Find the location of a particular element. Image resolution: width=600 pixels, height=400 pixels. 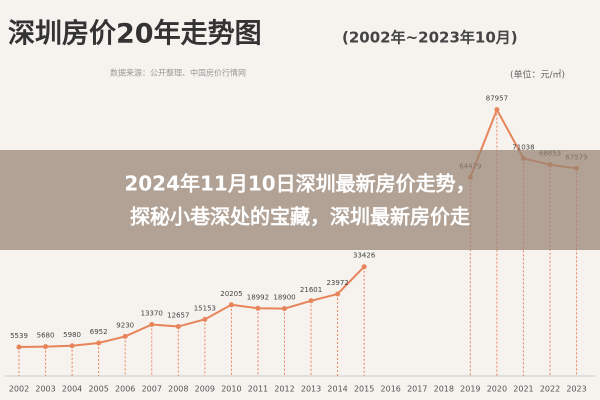

x-tick-label: 2019 is located at coordinates (470, 389).